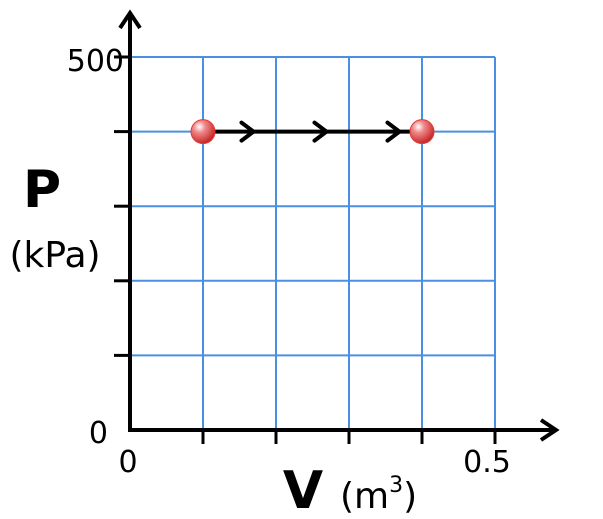  I want to click on x-axis-unit-close: ), so click(410, 496).